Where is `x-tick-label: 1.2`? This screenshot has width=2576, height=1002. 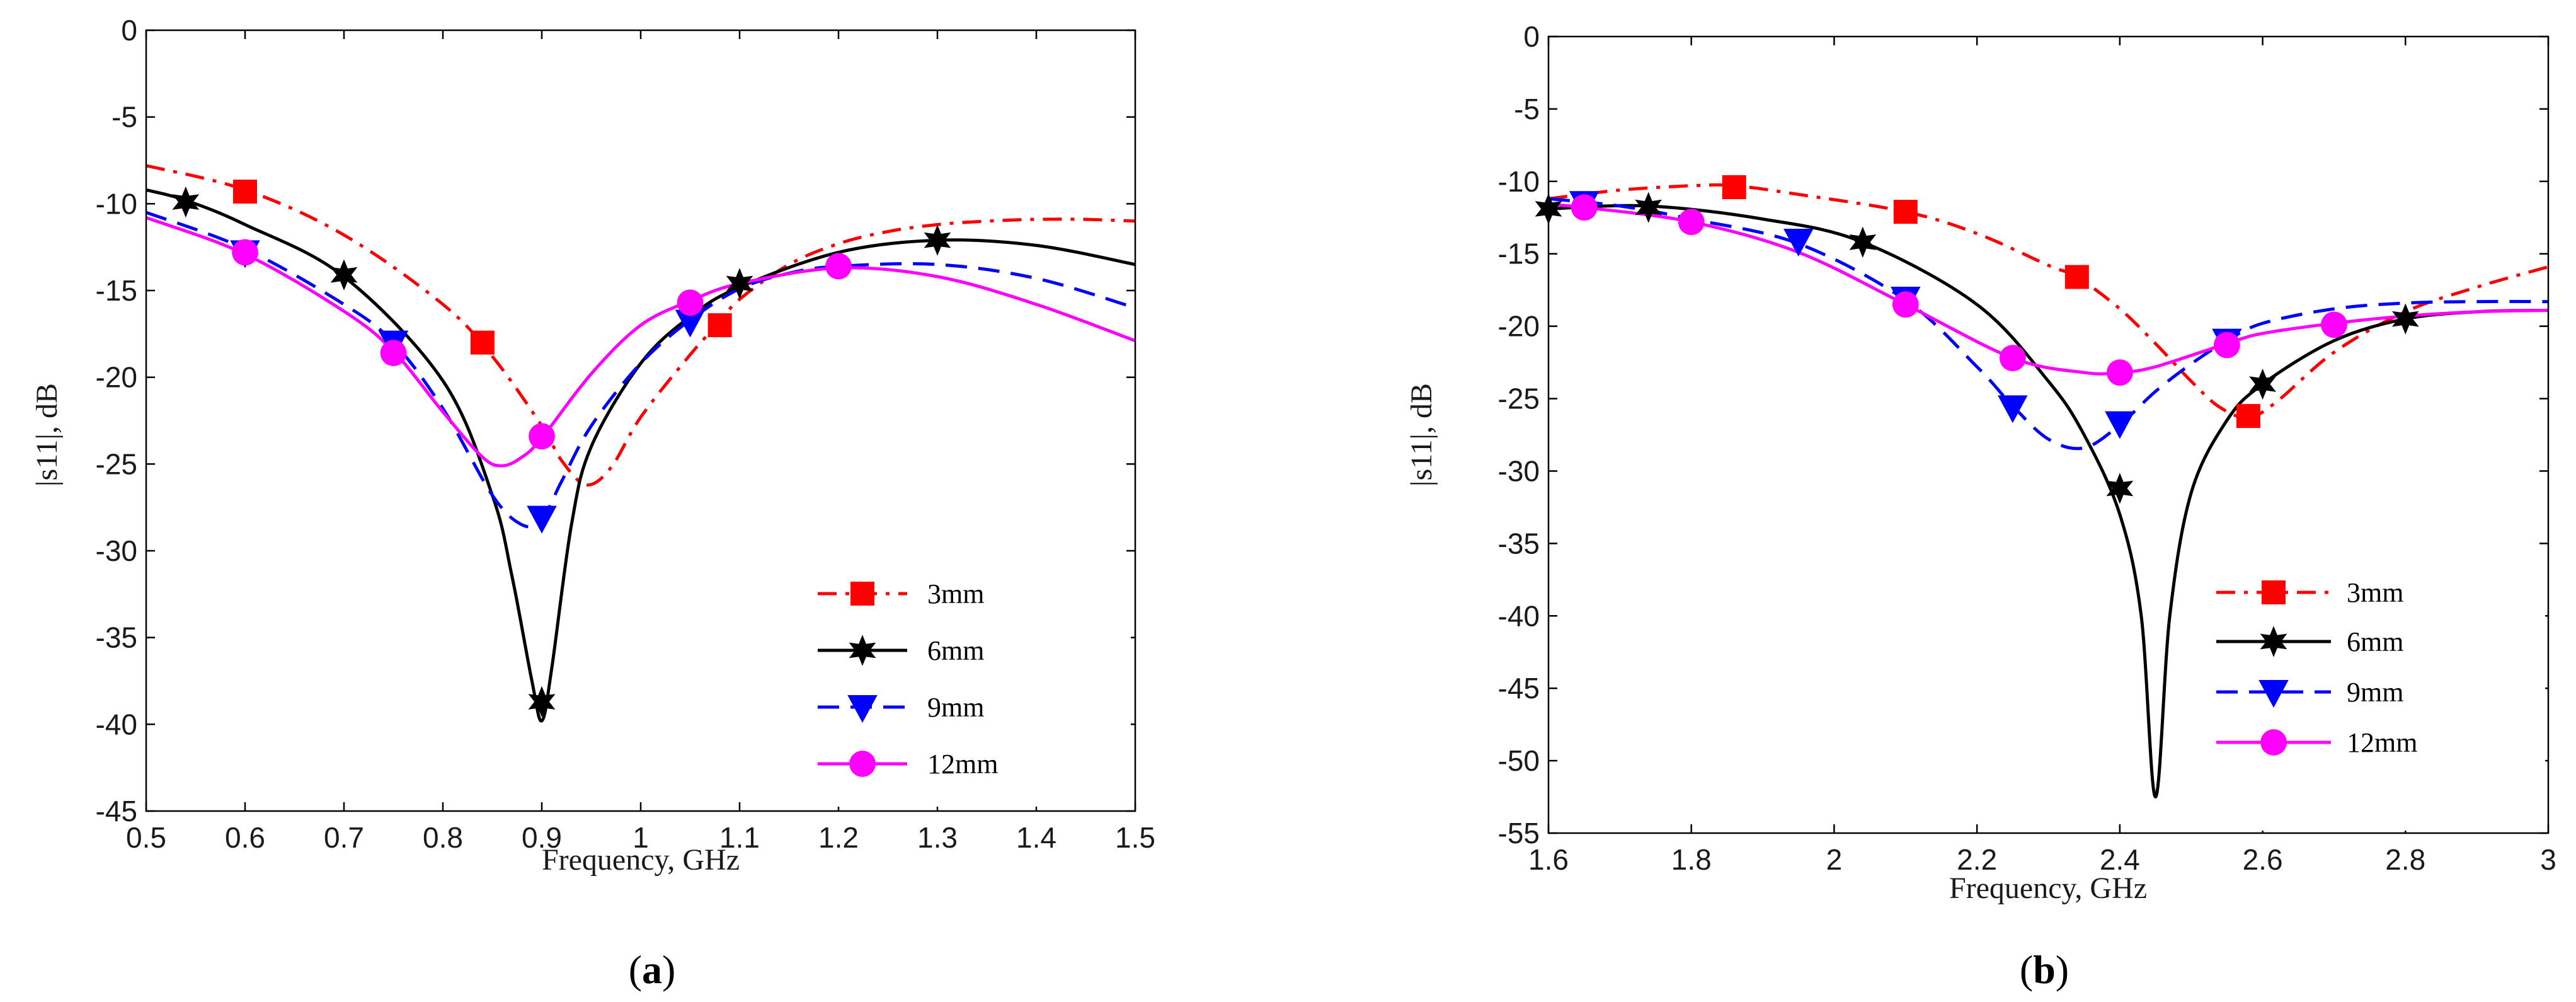 x-tick-label: 1.2 is located at coordinates (838, 837).